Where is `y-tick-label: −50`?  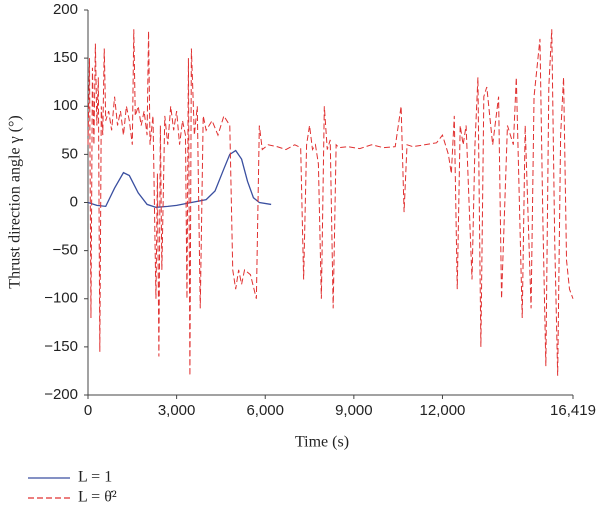 y-tick-label: −50 is located at coordinates (65, 250).